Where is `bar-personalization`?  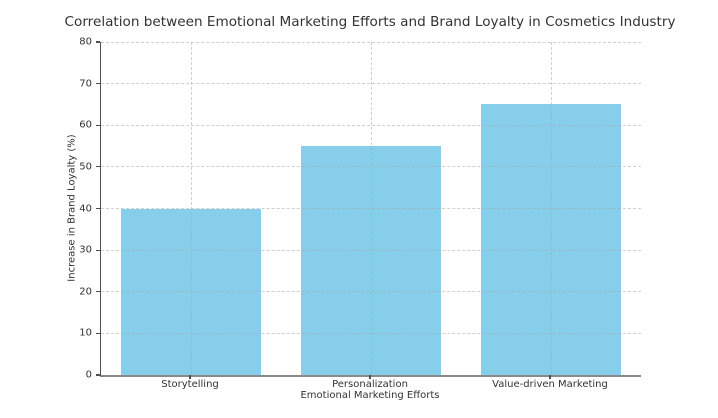
bar-personalization is located at coordinates (371, 260).